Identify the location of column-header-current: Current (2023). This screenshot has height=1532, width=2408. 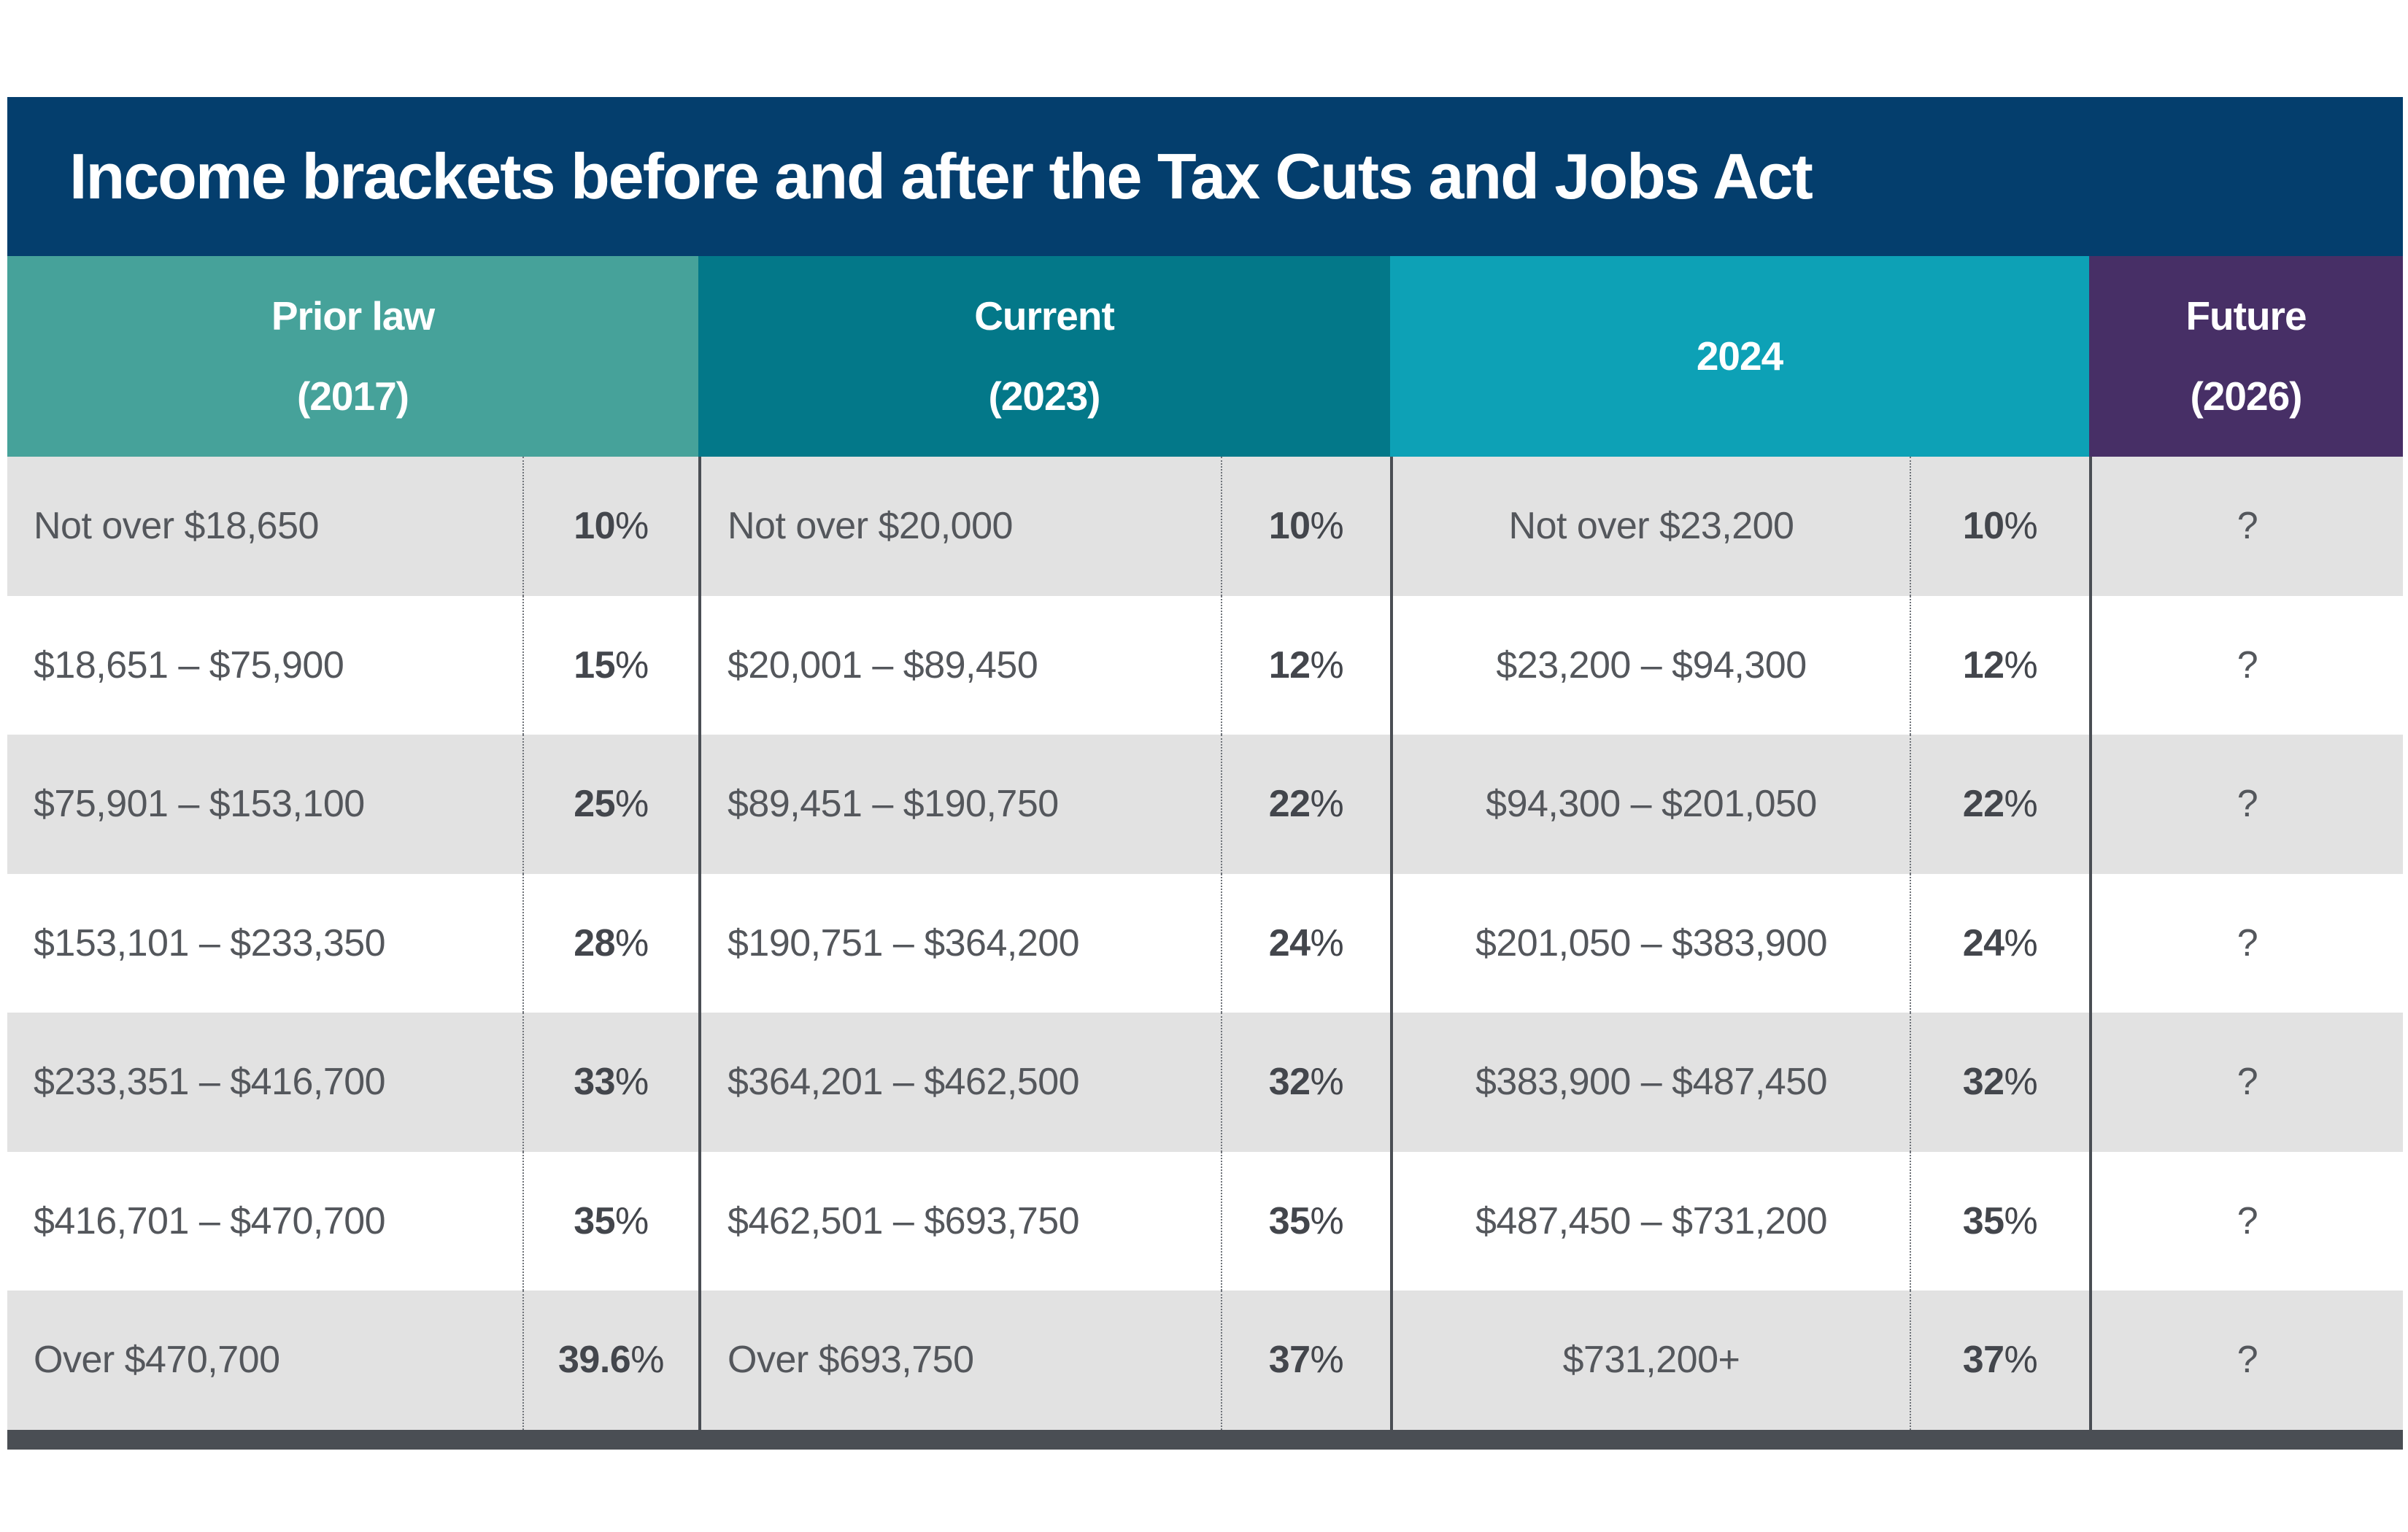
(1044, 357).